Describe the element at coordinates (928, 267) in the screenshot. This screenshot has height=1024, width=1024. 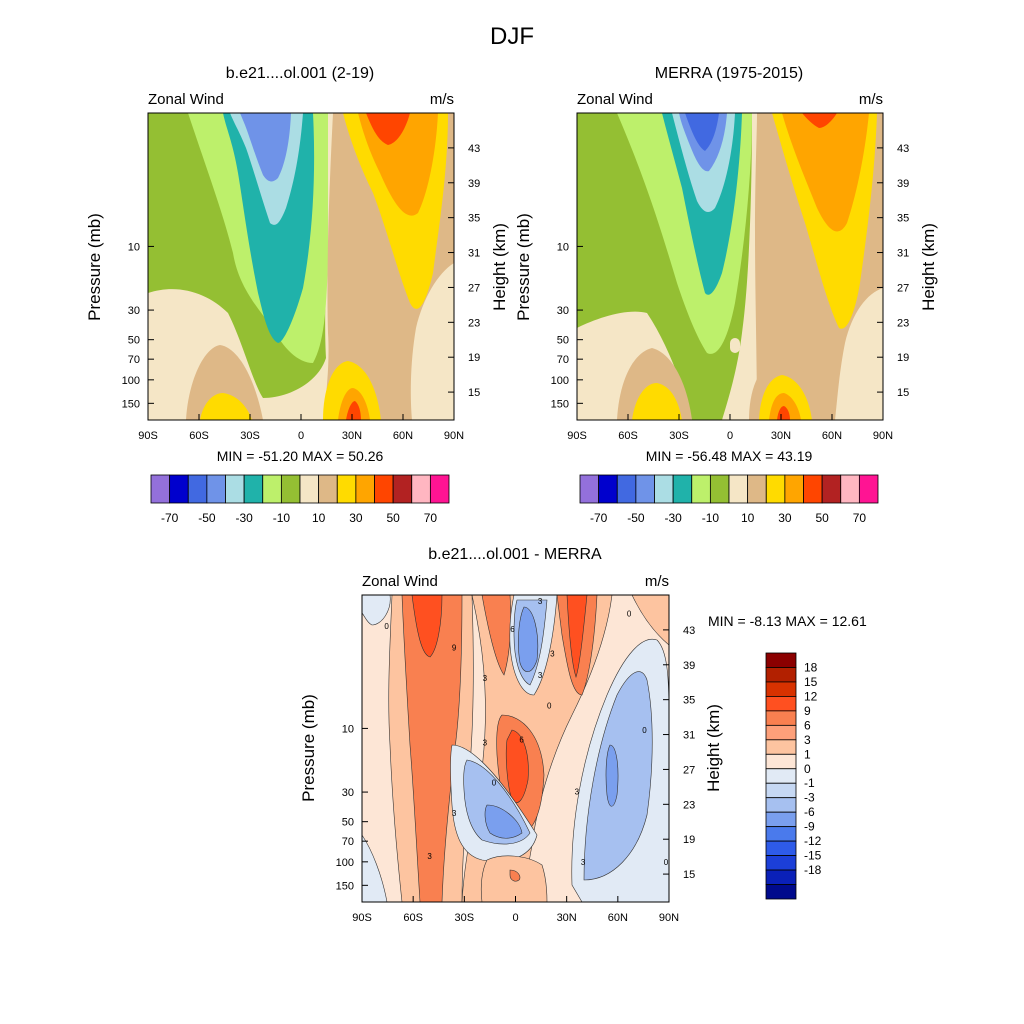
I see `y-axis-right-label: Height (km)` at that location.